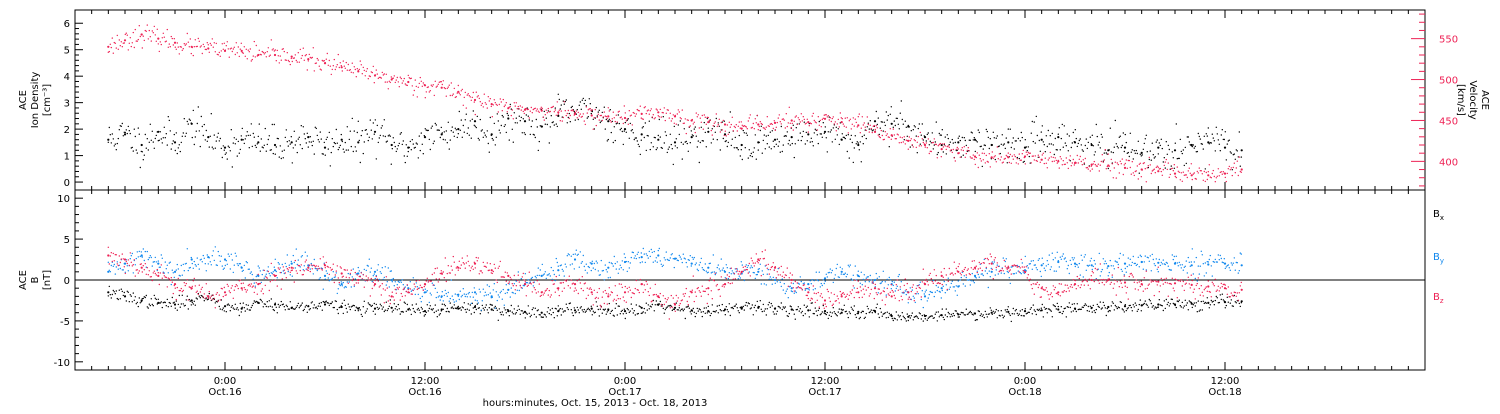 This screenshot has width=1500, height=414. What do you see at coordinates (624, 392) in the screenshot?
I see `x-tick-label-date: Oct.17` at bounding box center [624, 392].